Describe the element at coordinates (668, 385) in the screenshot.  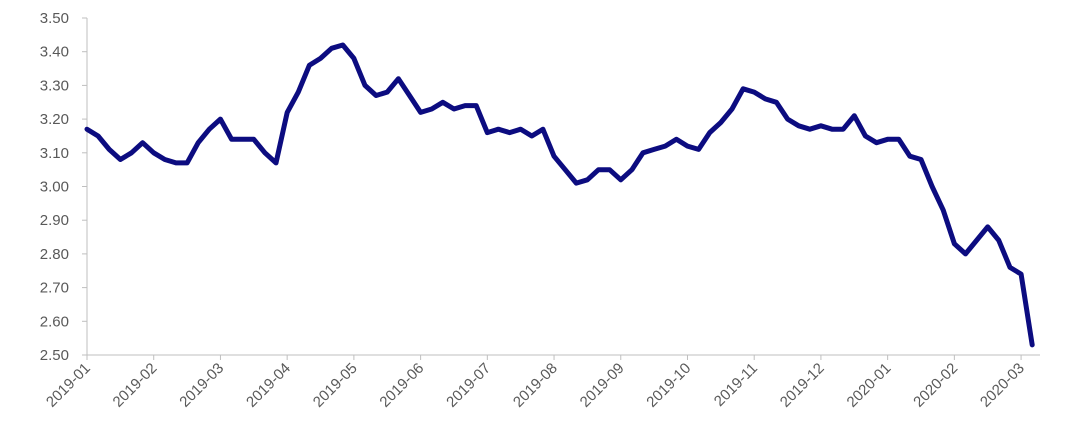
I see `x-tick-label: 2019-10` at that location.